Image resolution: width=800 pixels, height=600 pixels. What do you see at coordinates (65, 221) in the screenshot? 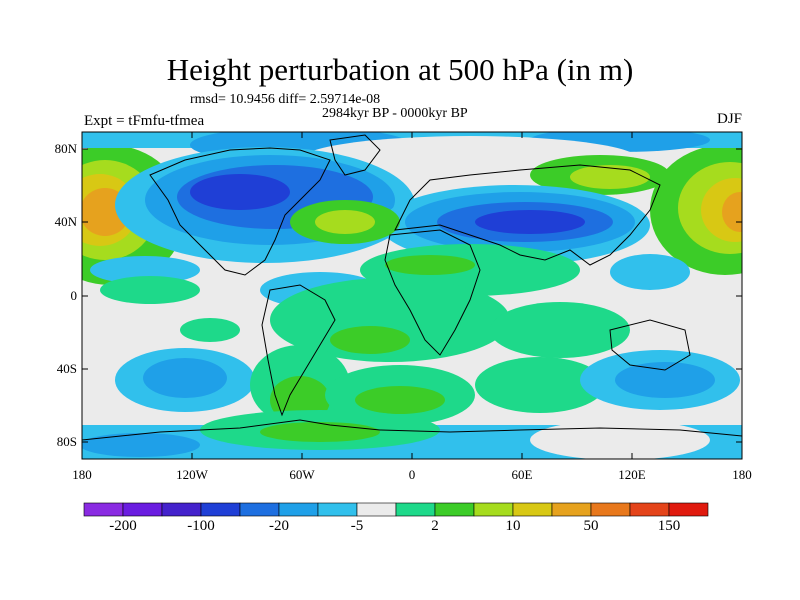
I see `lat-label: 40N` at bounding box center [65, 221].